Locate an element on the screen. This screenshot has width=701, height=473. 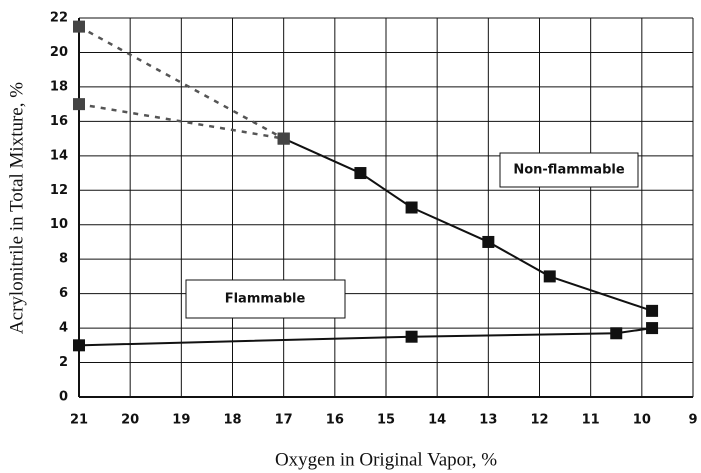
x-tick-label: 18 is located at coordinates (232, 420).